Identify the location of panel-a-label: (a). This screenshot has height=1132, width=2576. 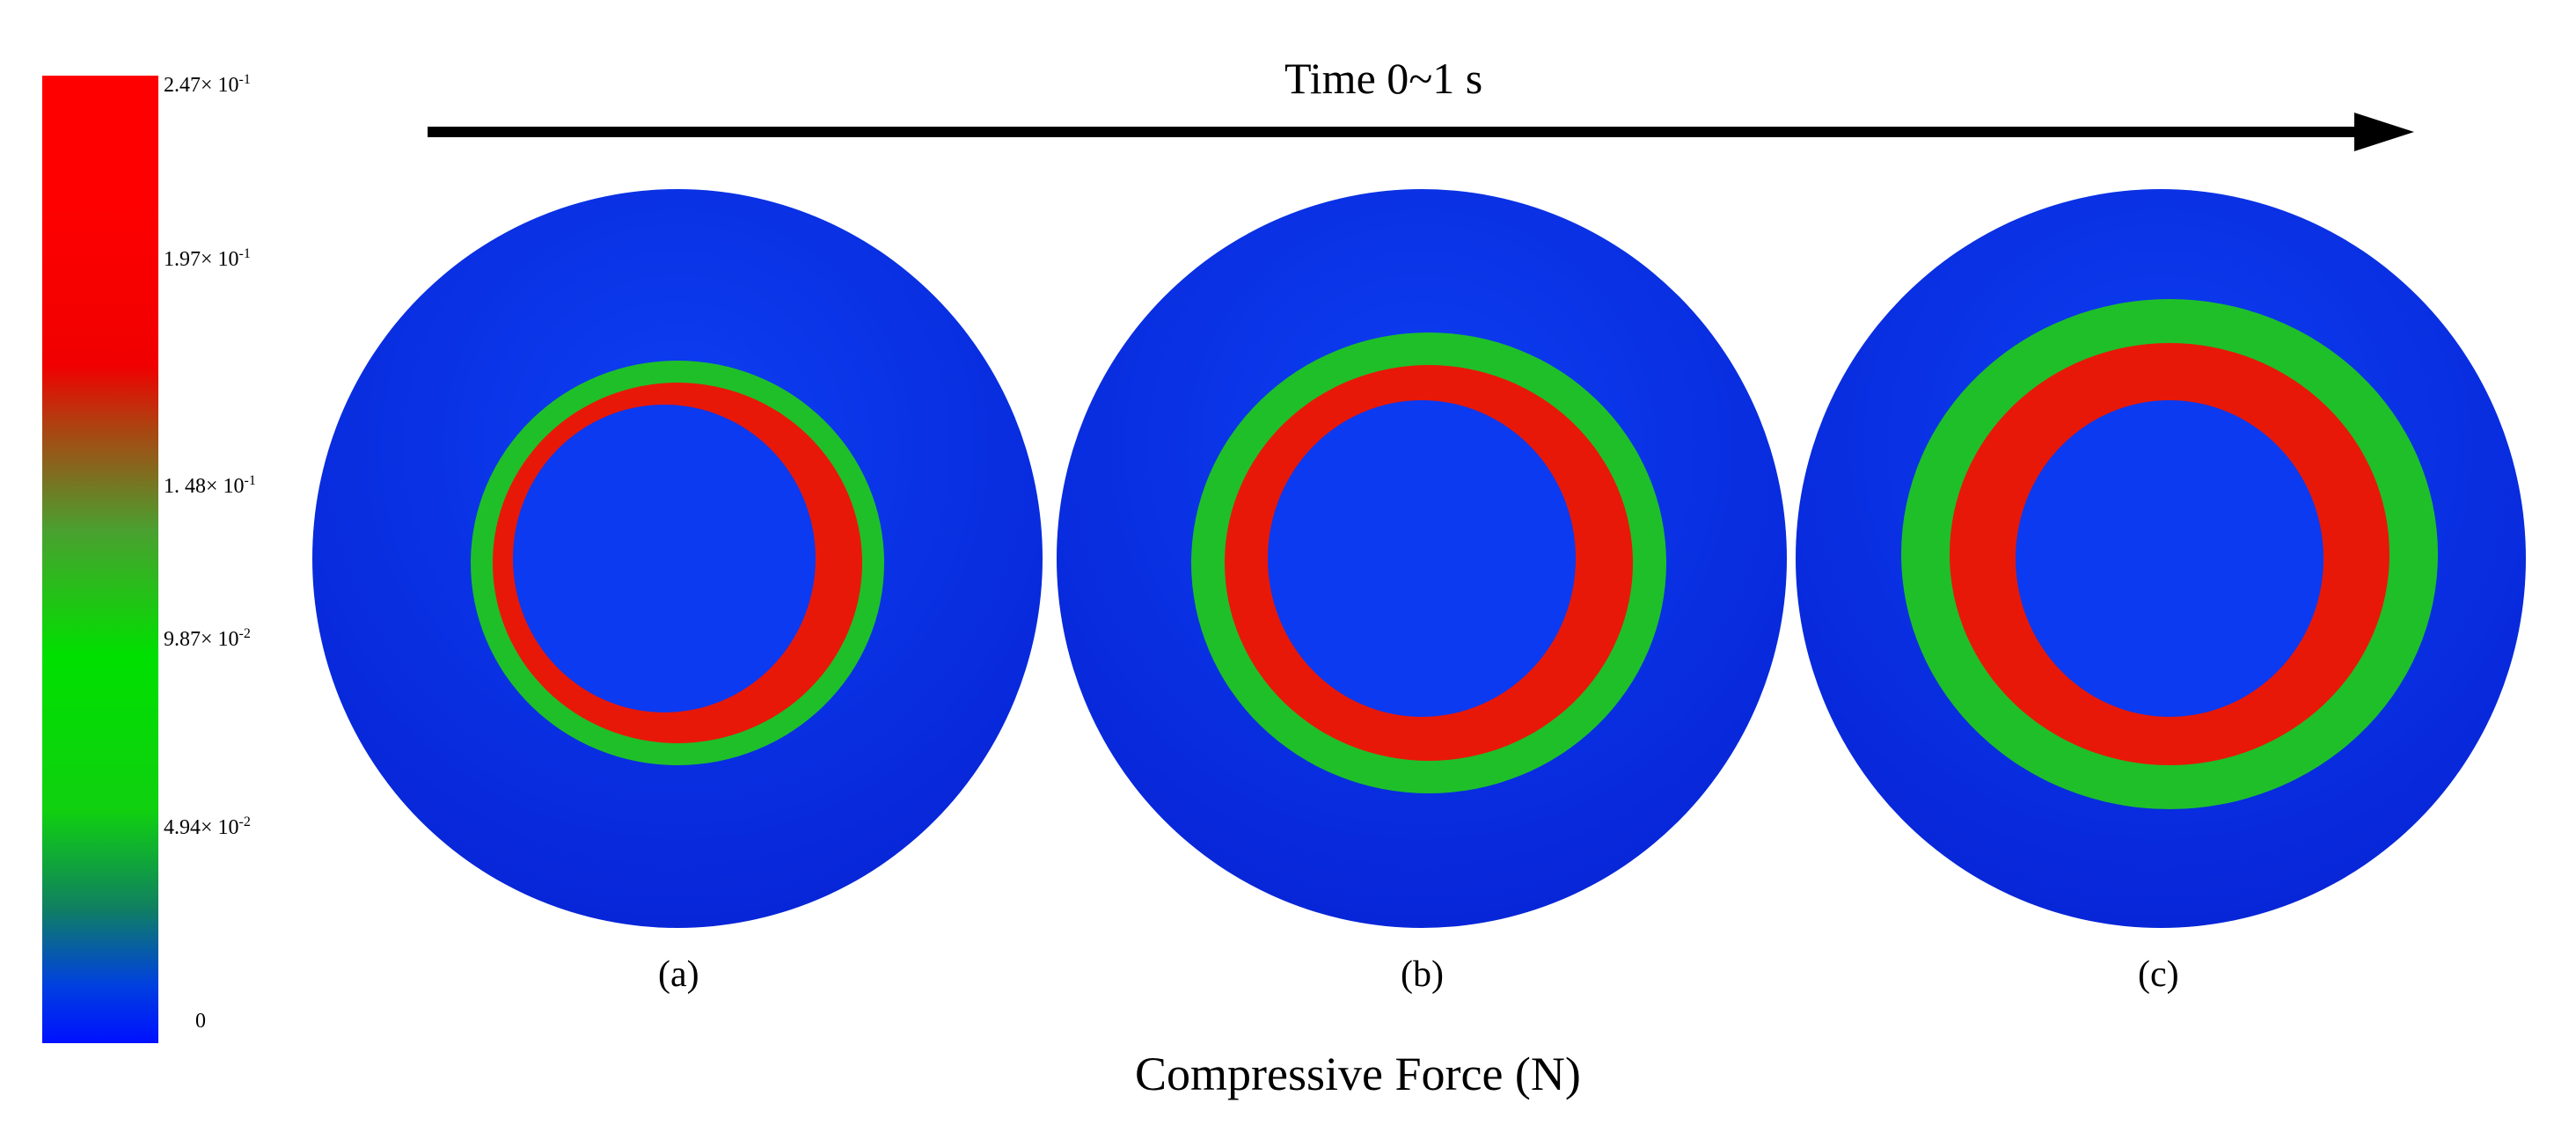
(678, 975).